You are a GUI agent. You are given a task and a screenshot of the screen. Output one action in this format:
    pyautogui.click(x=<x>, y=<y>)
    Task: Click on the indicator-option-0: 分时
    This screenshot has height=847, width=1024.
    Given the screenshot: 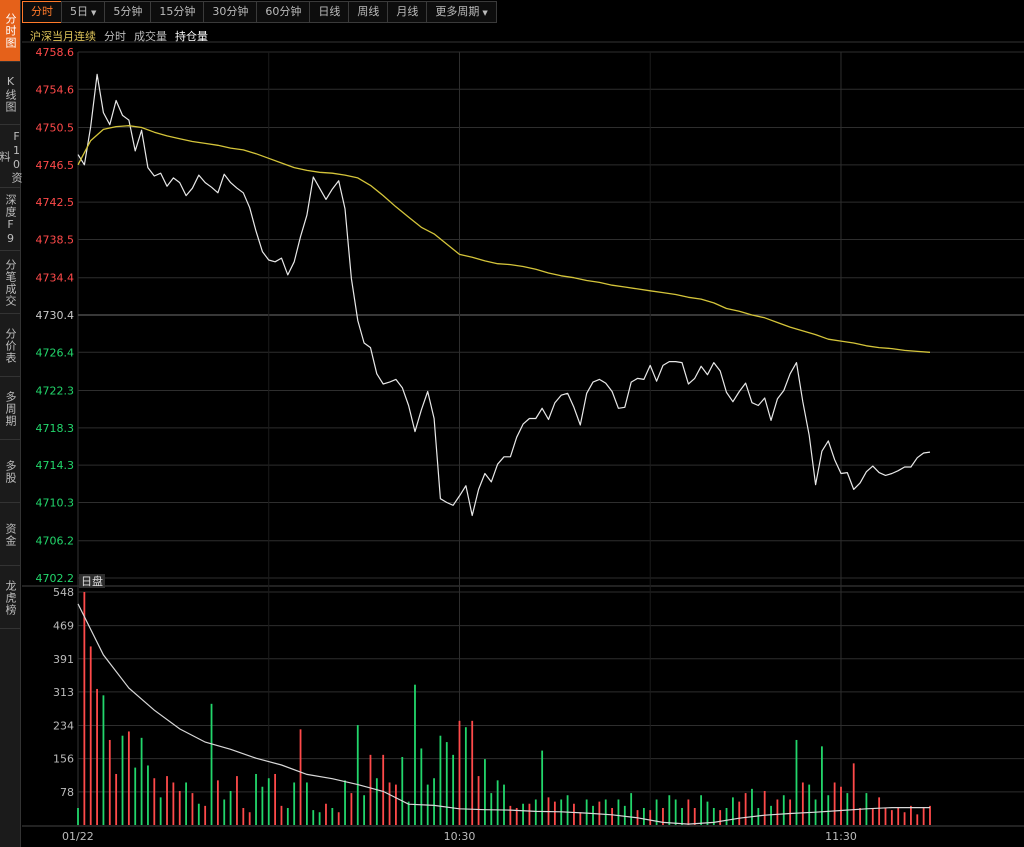 What is the action you would take?
    pyautogui.click(x=115, y=36)
    